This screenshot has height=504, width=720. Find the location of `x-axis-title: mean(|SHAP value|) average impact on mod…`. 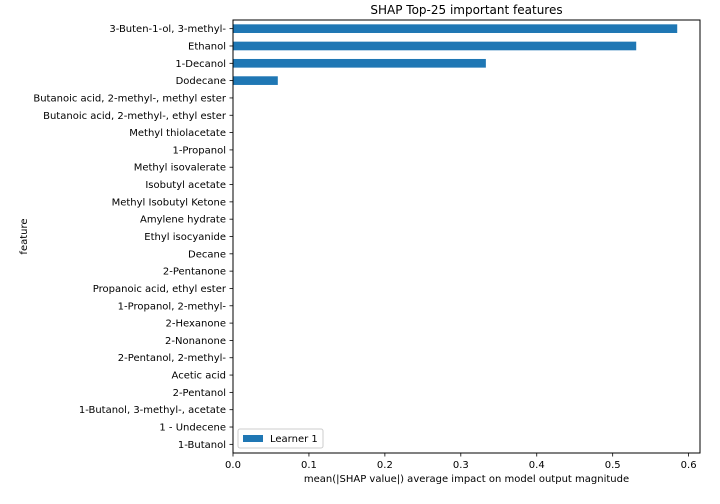

x-axis-title: mean(|SHAP value|) average impact on mod… is located at coordinates (466, 479).